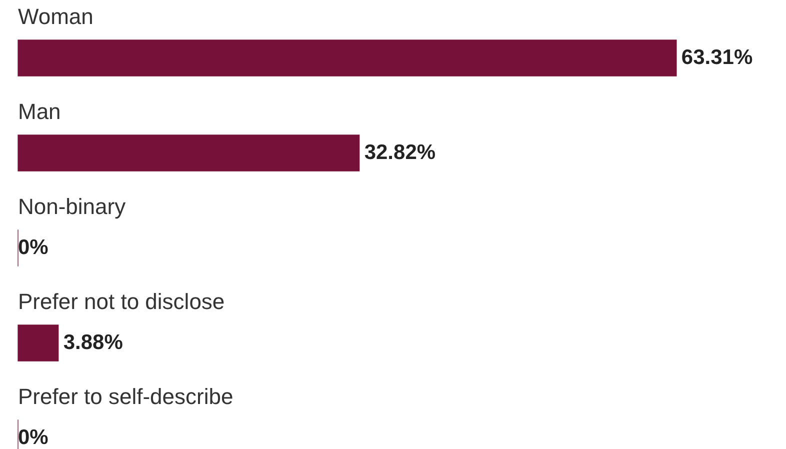  Describe the element at coordinates (72, 207) in the screenshot. I see `y-tick-label: Non-binary` at that location.